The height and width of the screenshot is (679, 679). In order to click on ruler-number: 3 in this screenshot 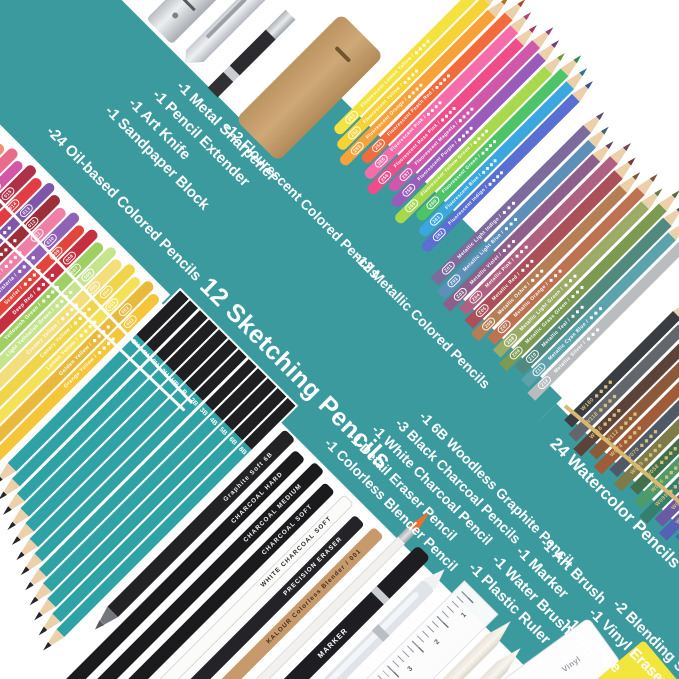, I will do `click(410, 669)`.